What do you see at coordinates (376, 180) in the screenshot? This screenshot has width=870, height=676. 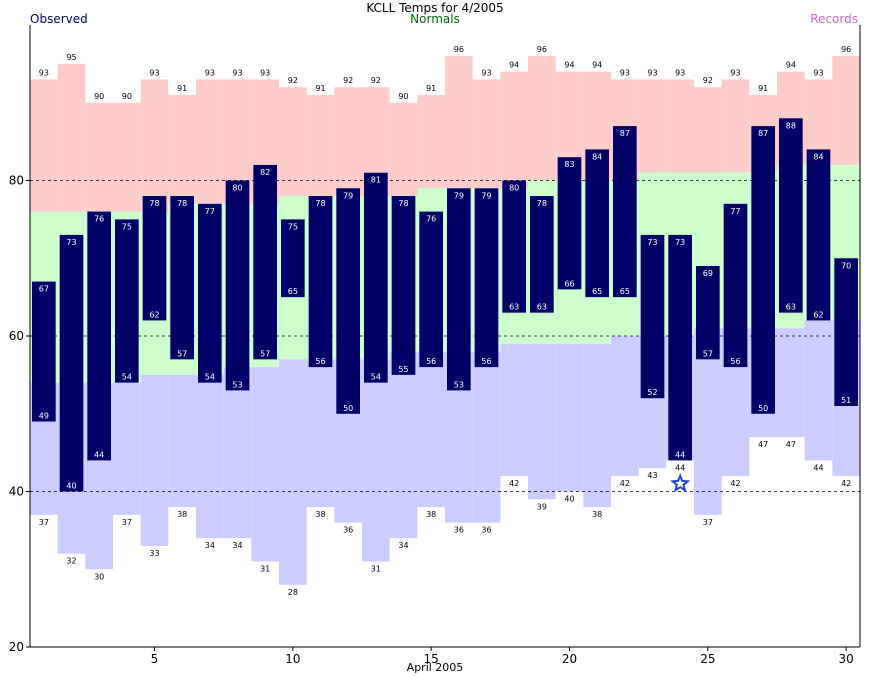 I see `observed-high-label: 81` at bounding box center [376, 180].